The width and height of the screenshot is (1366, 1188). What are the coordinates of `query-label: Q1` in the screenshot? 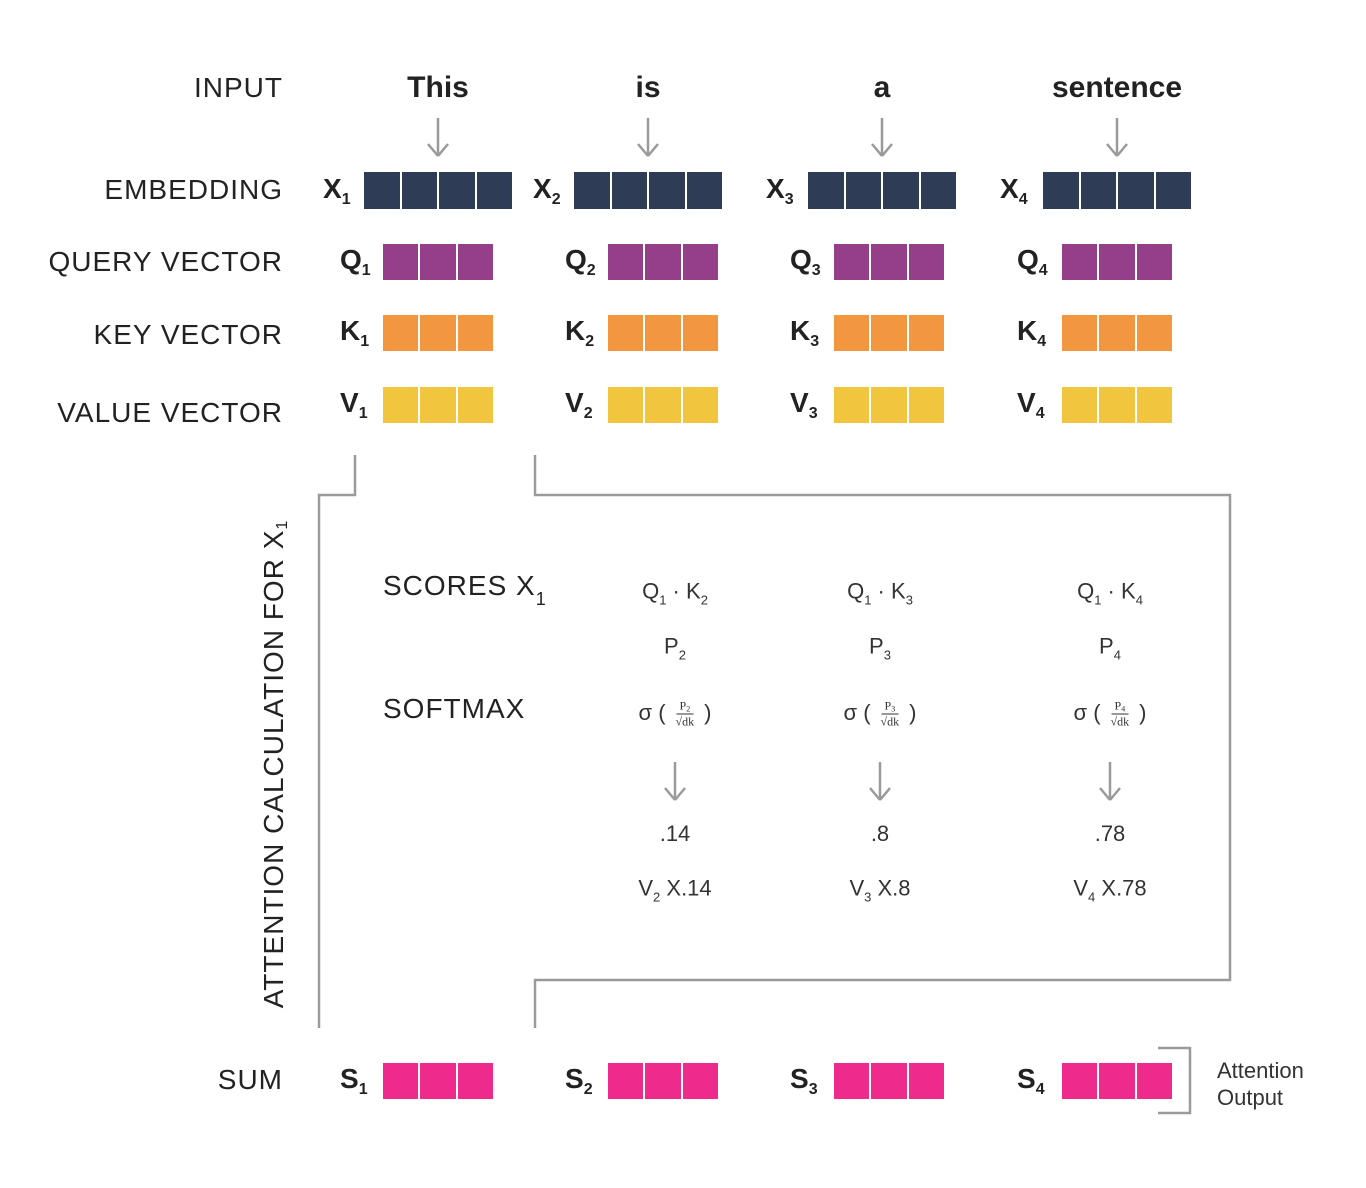 It's located at (355, 262).